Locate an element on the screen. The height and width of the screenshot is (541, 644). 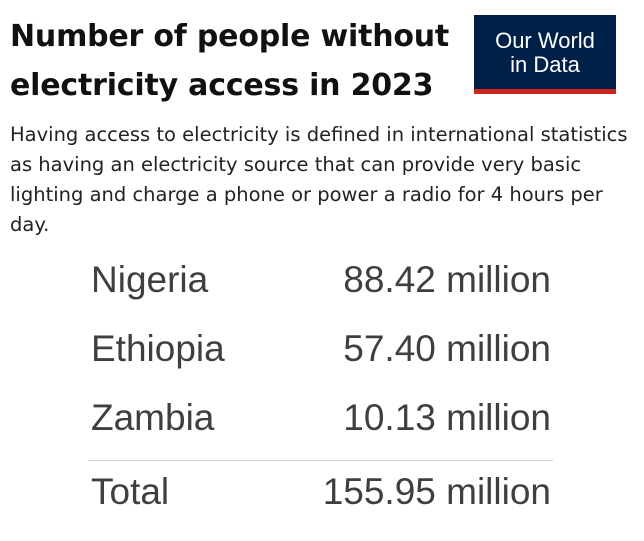
country-label: Nigeria is located at coordinates (150, 279).